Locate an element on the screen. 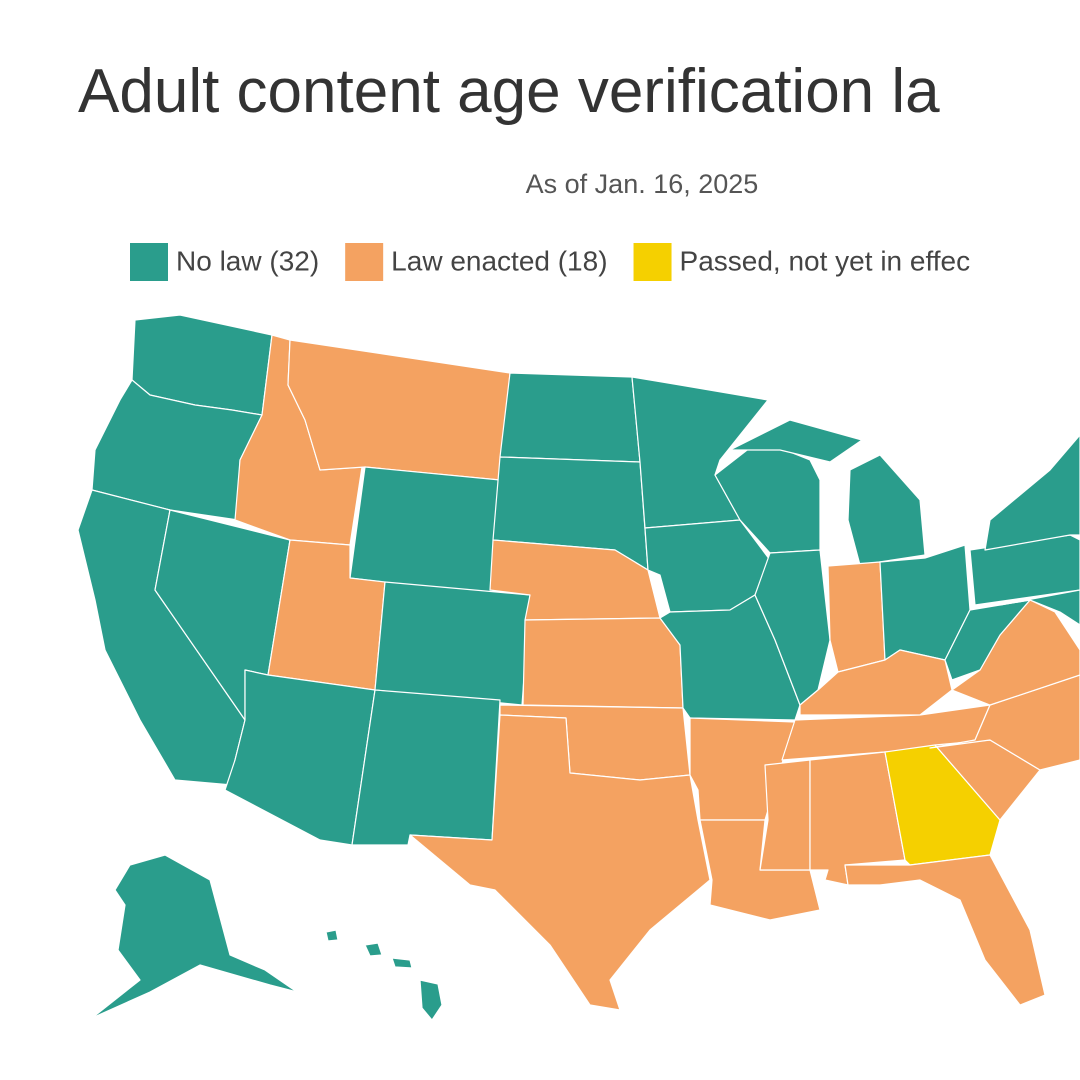 This screenshot has width=1080, height=1080. subtitle: As of Jan. 16, 2025 is located at coordinates (642, 184).